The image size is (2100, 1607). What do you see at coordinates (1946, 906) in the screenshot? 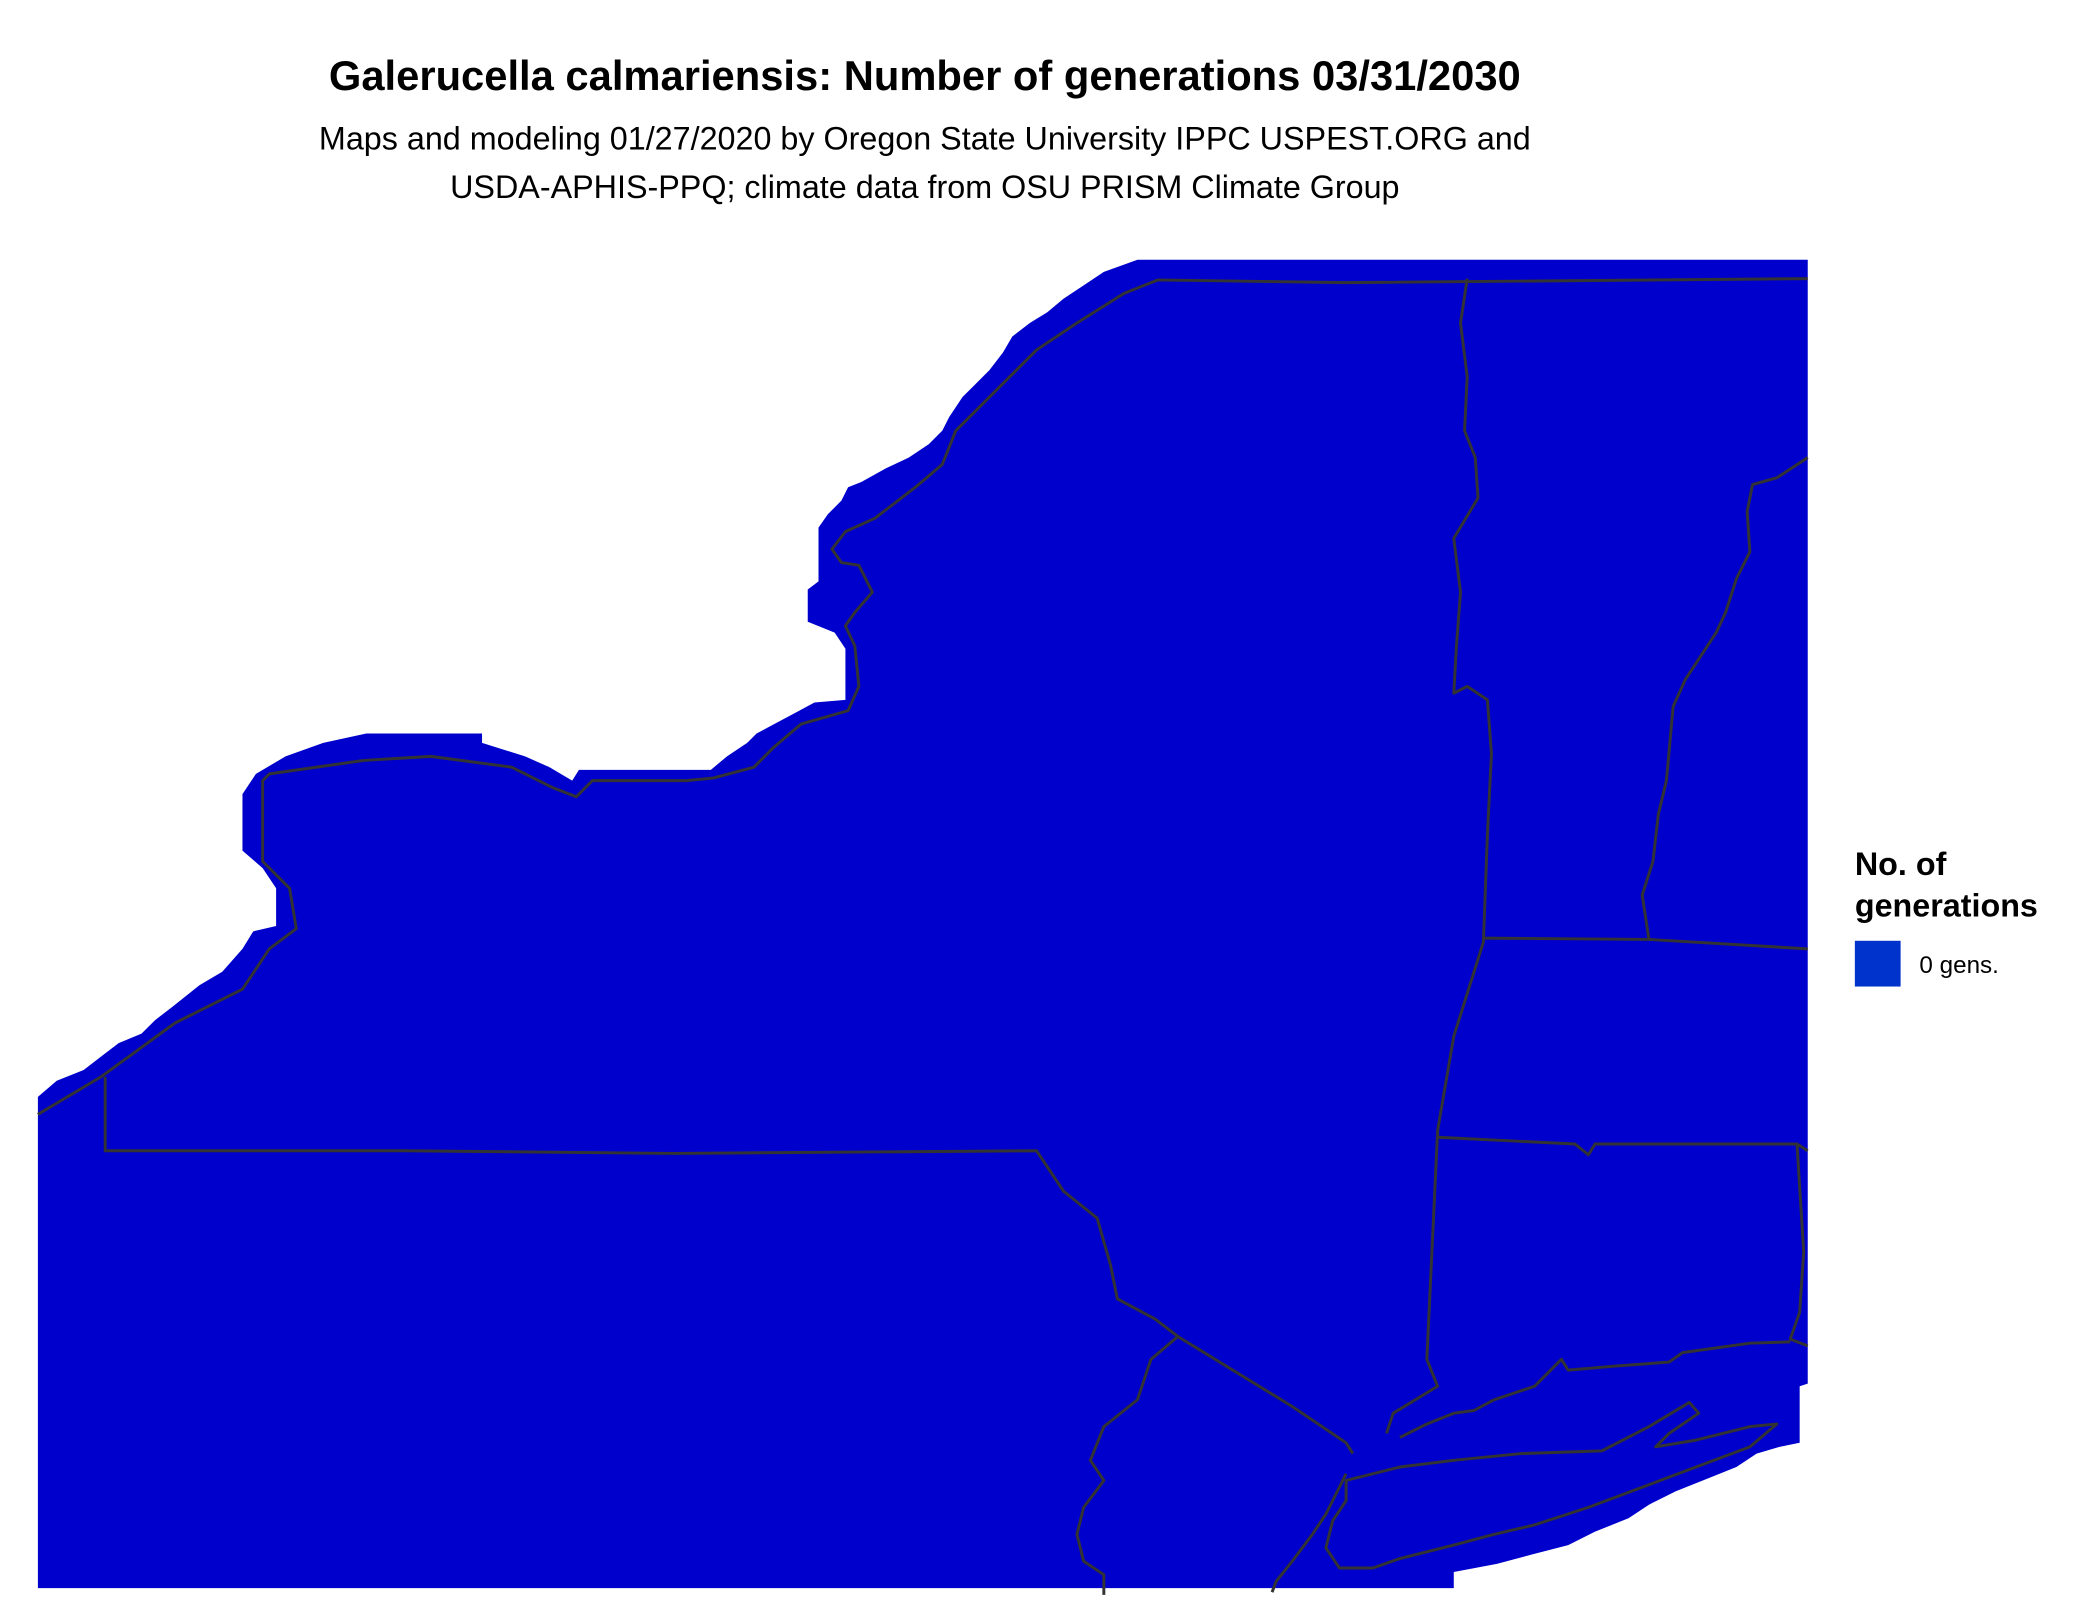
I see `legend-title-line2: generations` at bounding box center [1946, 906].